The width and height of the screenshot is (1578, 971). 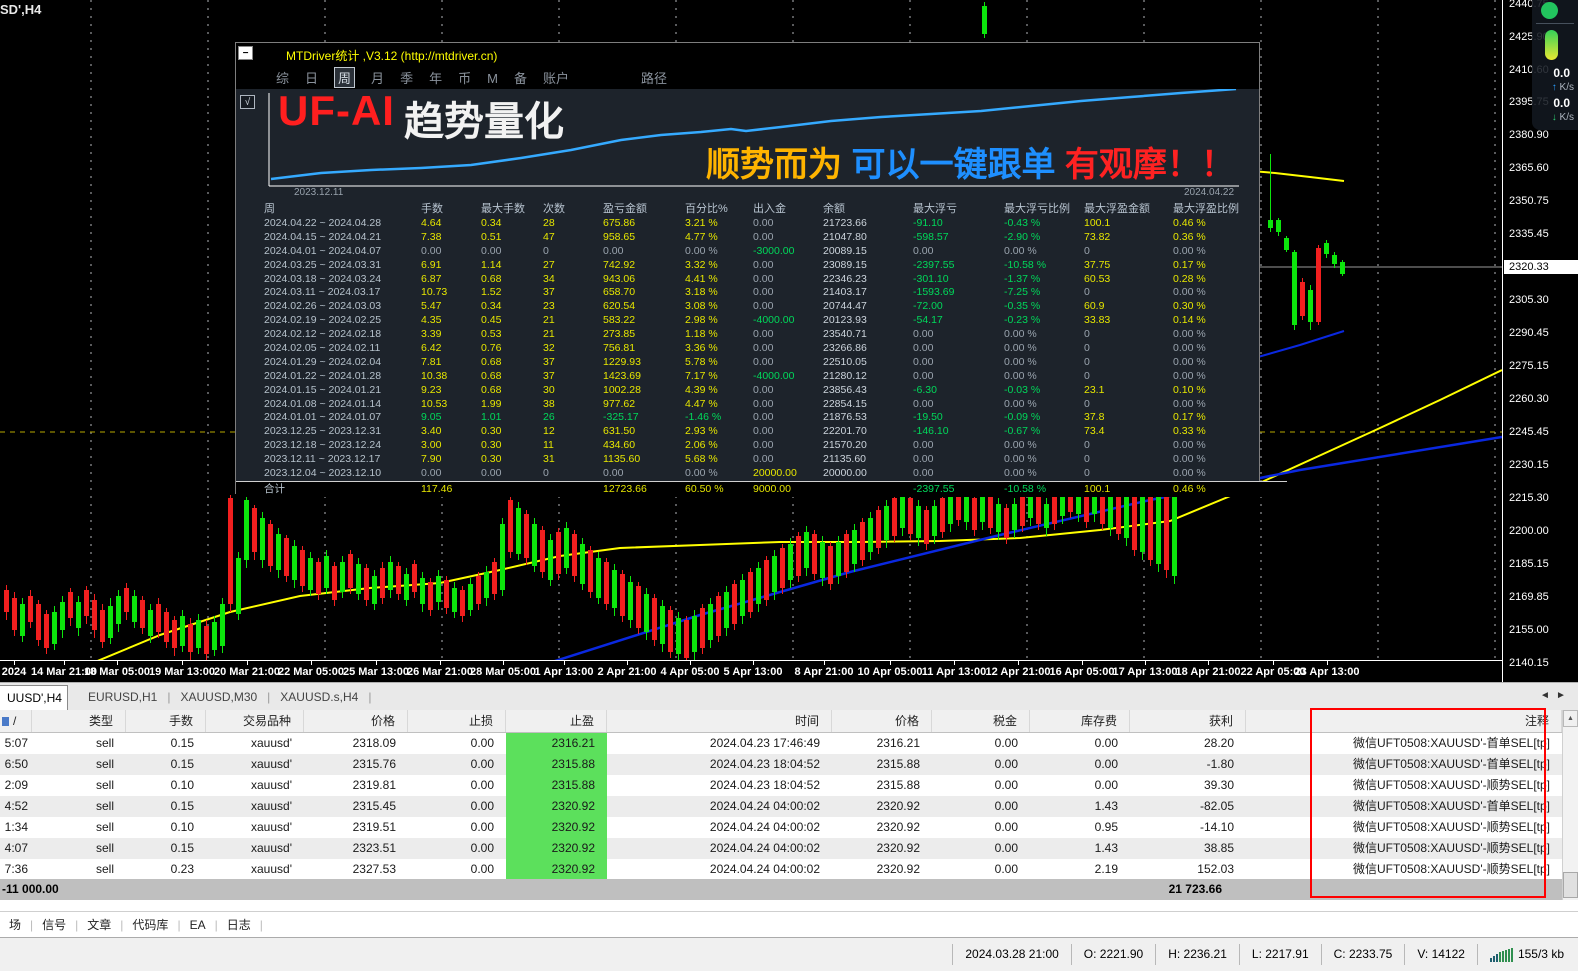 I want to click on stats-cell: -4000.00, so click(x=774, y=375).